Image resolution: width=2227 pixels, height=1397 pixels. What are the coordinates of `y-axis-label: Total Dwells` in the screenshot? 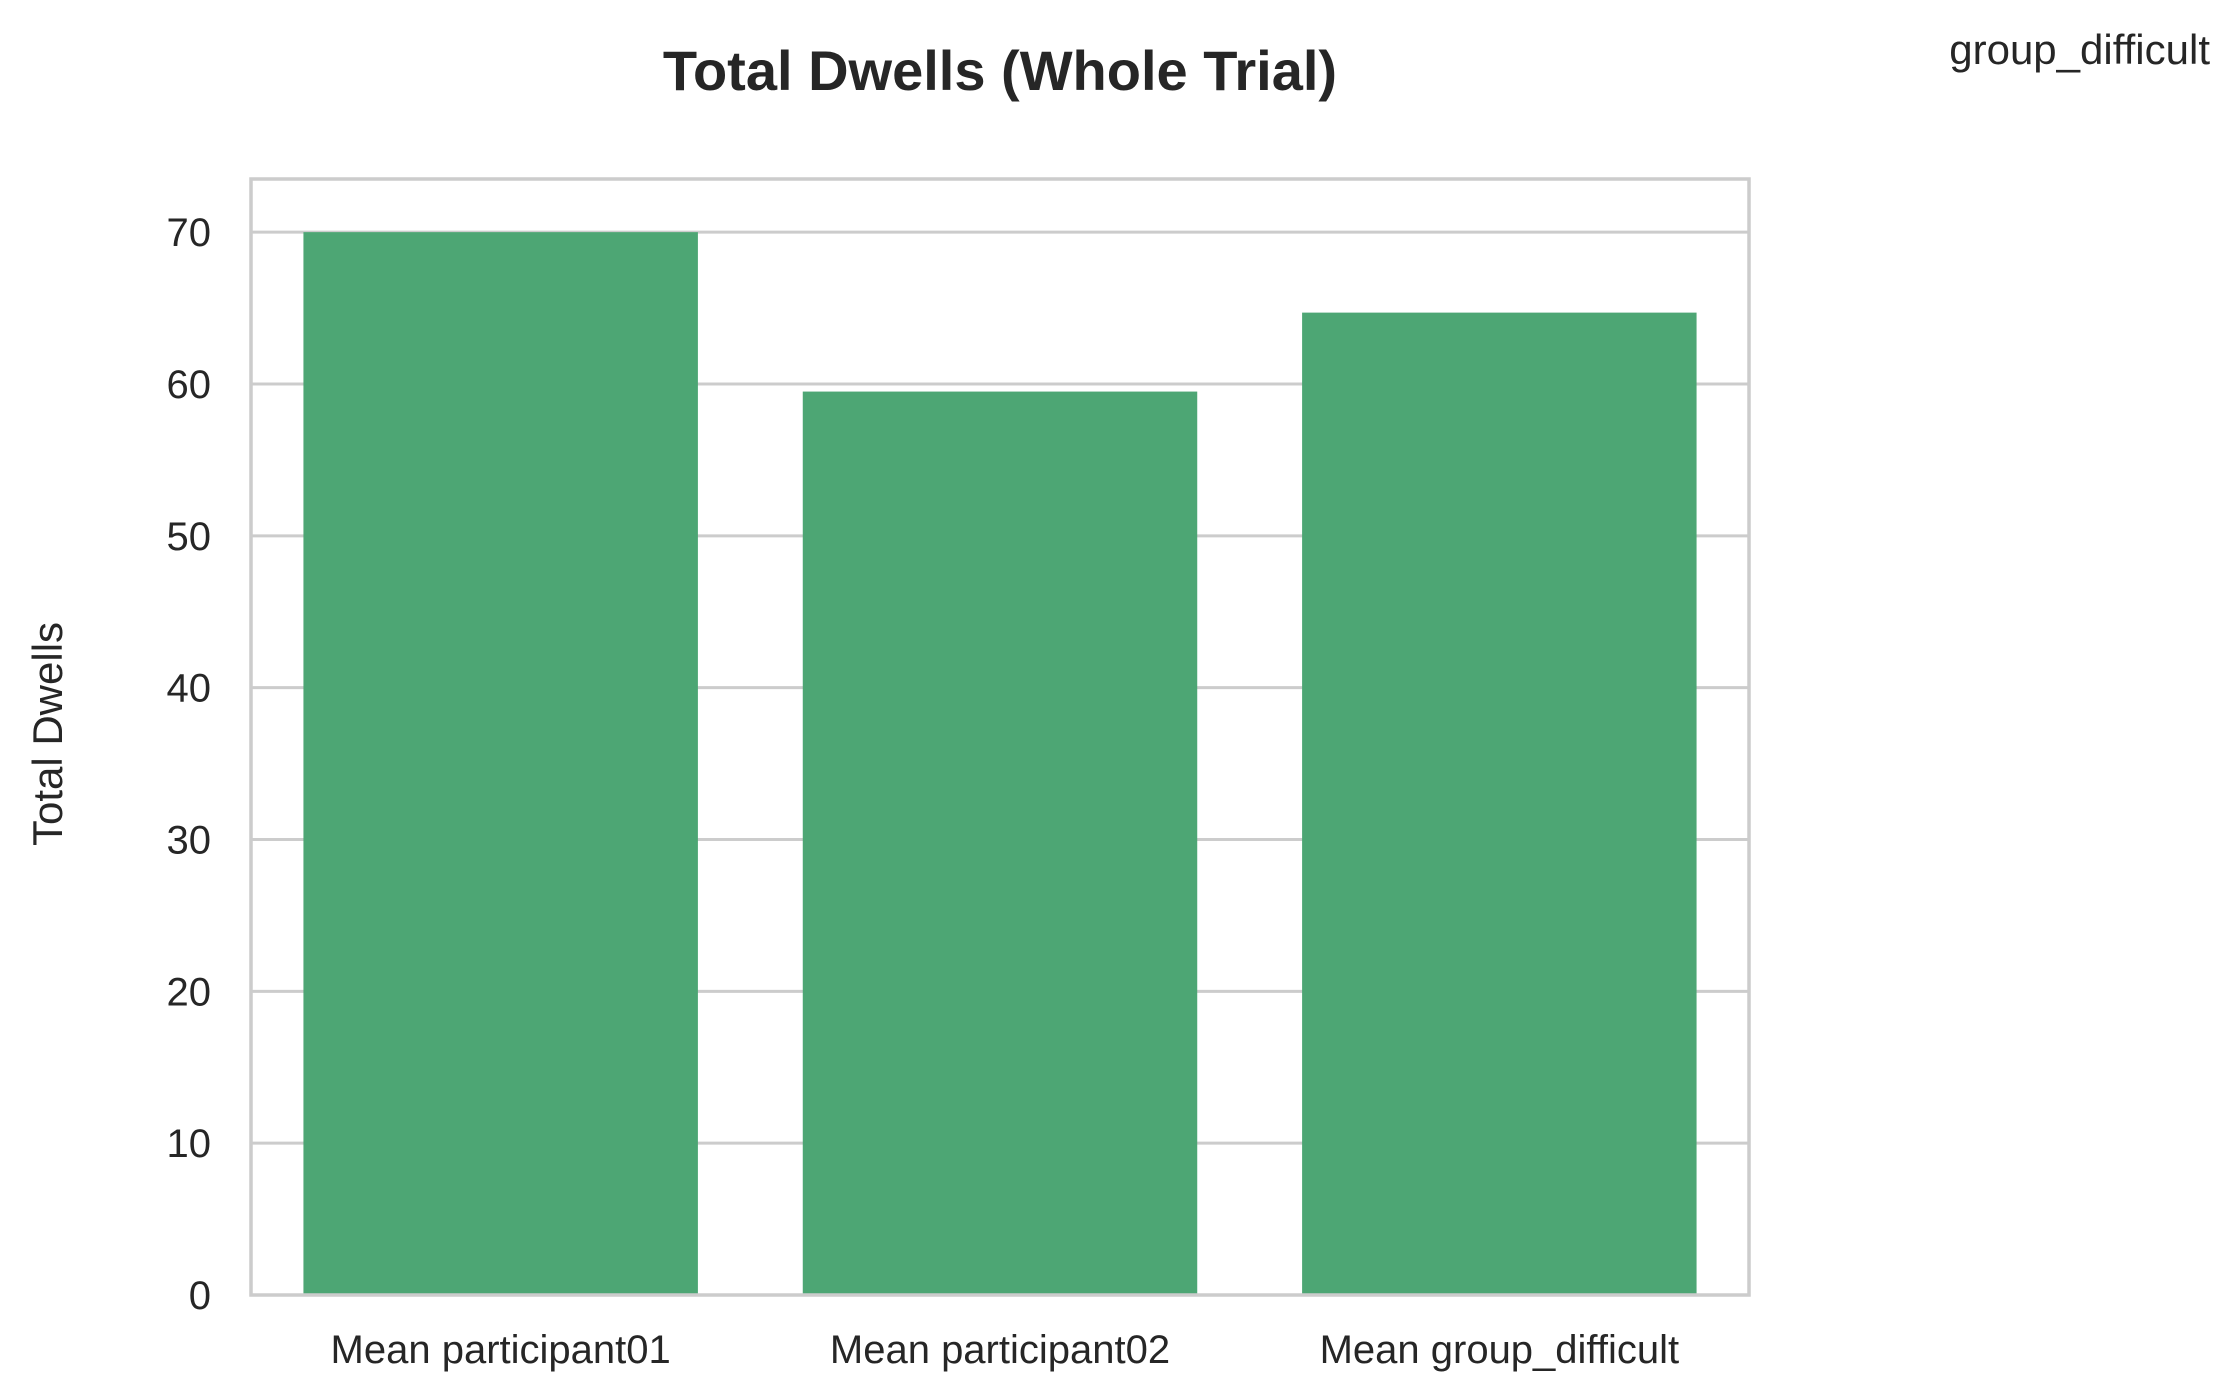 It's located at (47, 734).